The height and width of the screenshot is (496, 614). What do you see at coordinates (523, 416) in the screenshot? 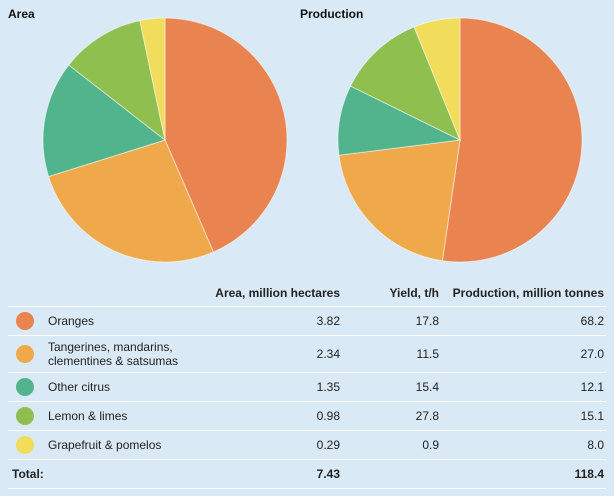
I see `production-value: 15.1` at bounding box center [523, 416].